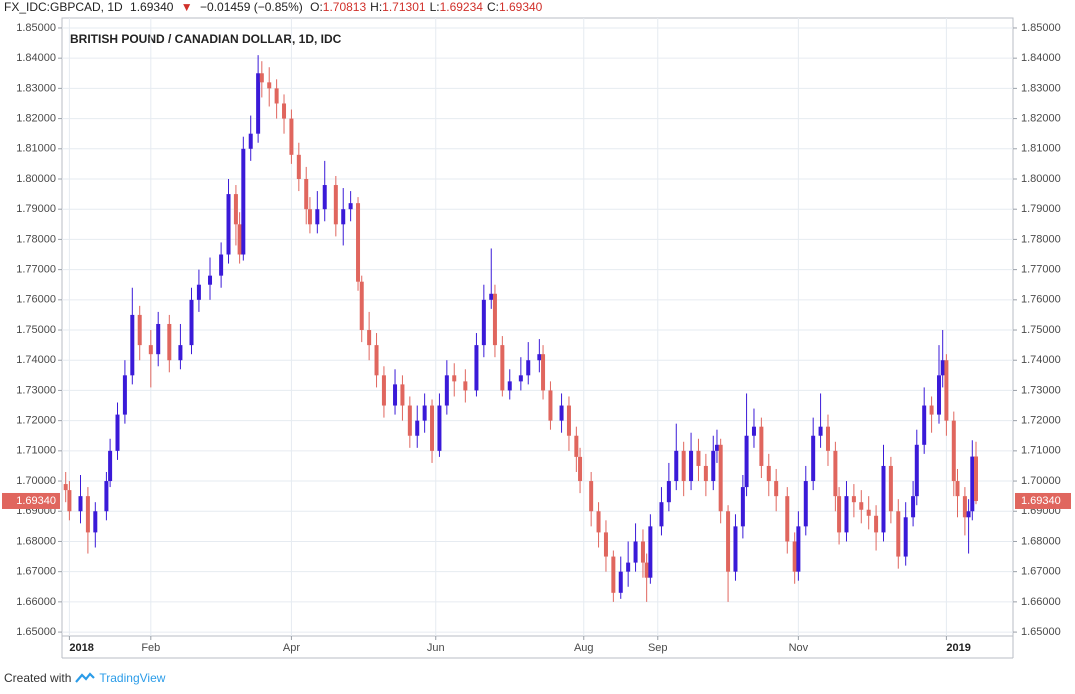 Image resolution: width=1075 pixels, height=694 pixels. What do you see at coordinates (251, 7) in the screenshot?
I see `change: −0.01459 (−0.85%)` at bounding box center [251, 7].